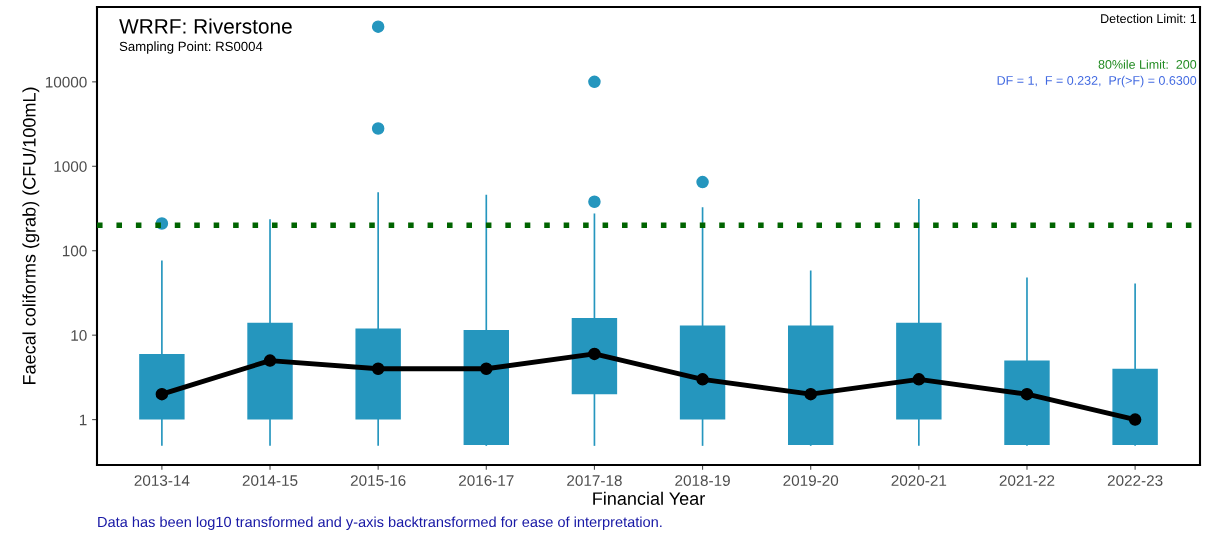 The width and height of the screenshot is (1208, 538). I want to click on annotation: 80%ile Limit: 200, so click(1147, 64).